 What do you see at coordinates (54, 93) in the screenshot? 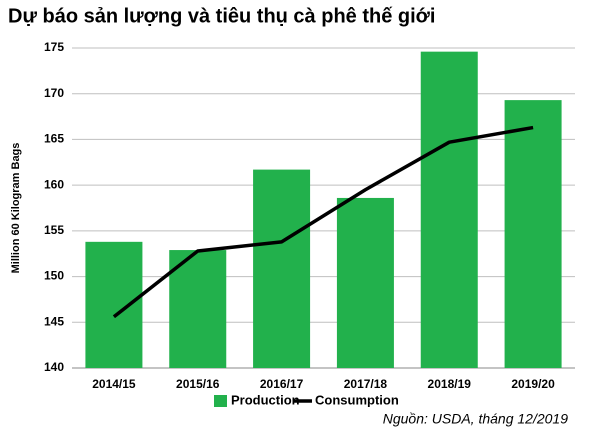
I see `y-tick-label: 170` at bounding box center [54, 93].